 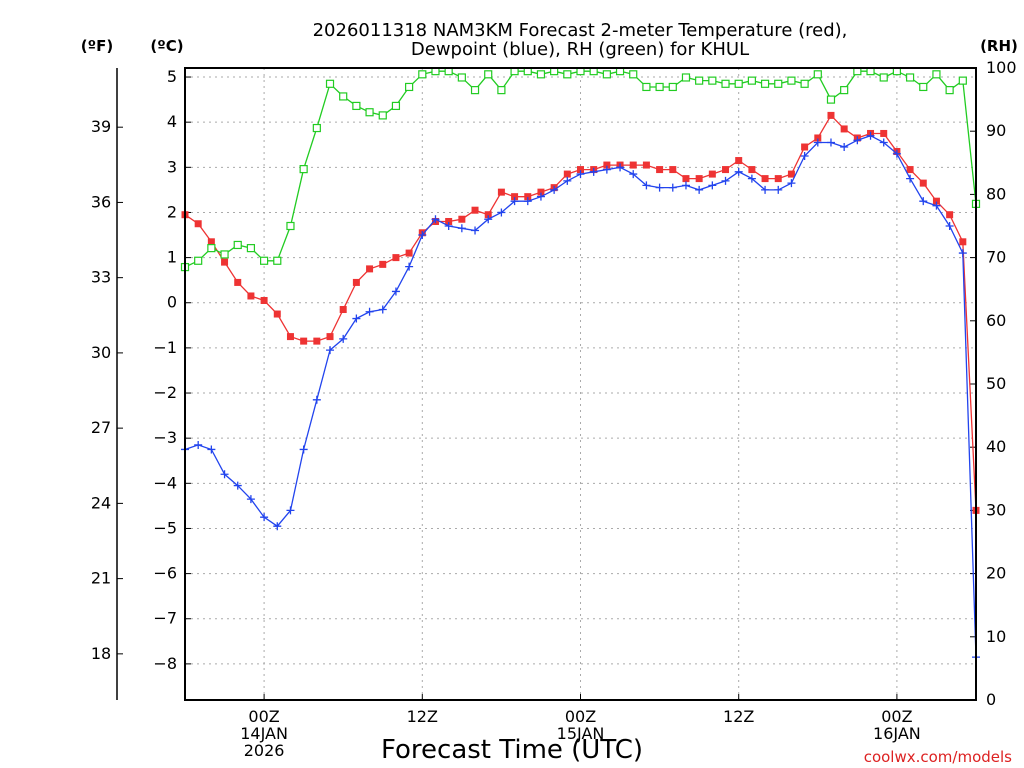 I want to click on time-tick-label: 15JAN, so click(x=581, y=733).